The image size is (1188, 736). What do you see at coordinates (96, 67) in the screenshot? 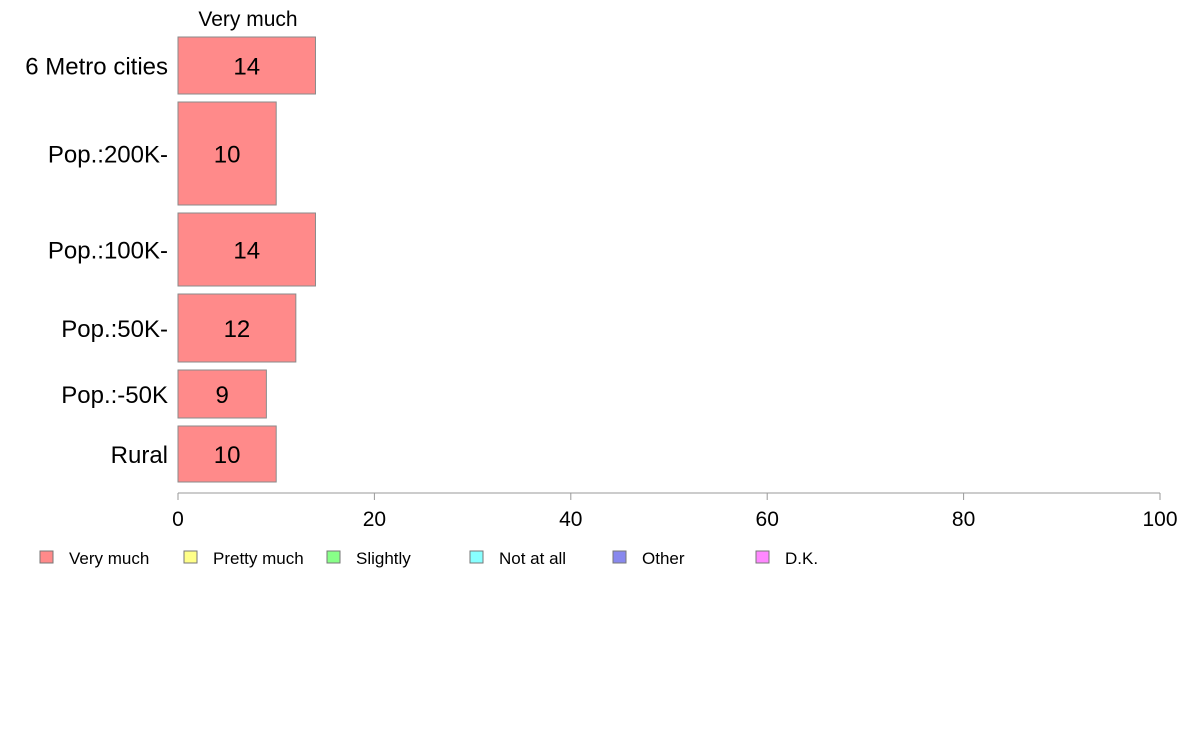
I see `category-label-1: 6 Metro cities` at bounding box center [96, 67].